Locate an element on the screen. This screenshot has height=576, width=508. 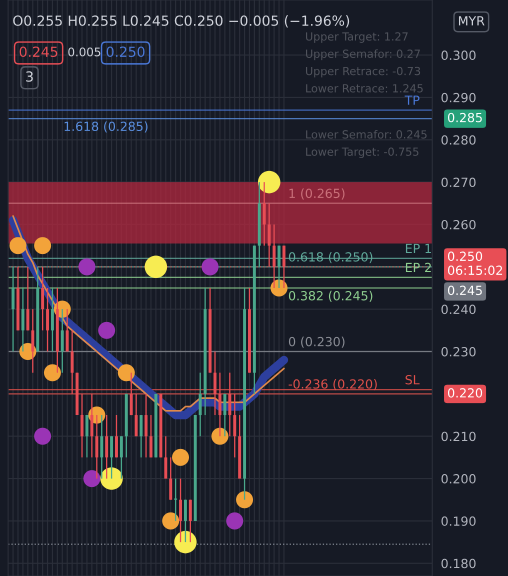
ref-line-label: 0 (0.230) is located at coordinates (316, 342).